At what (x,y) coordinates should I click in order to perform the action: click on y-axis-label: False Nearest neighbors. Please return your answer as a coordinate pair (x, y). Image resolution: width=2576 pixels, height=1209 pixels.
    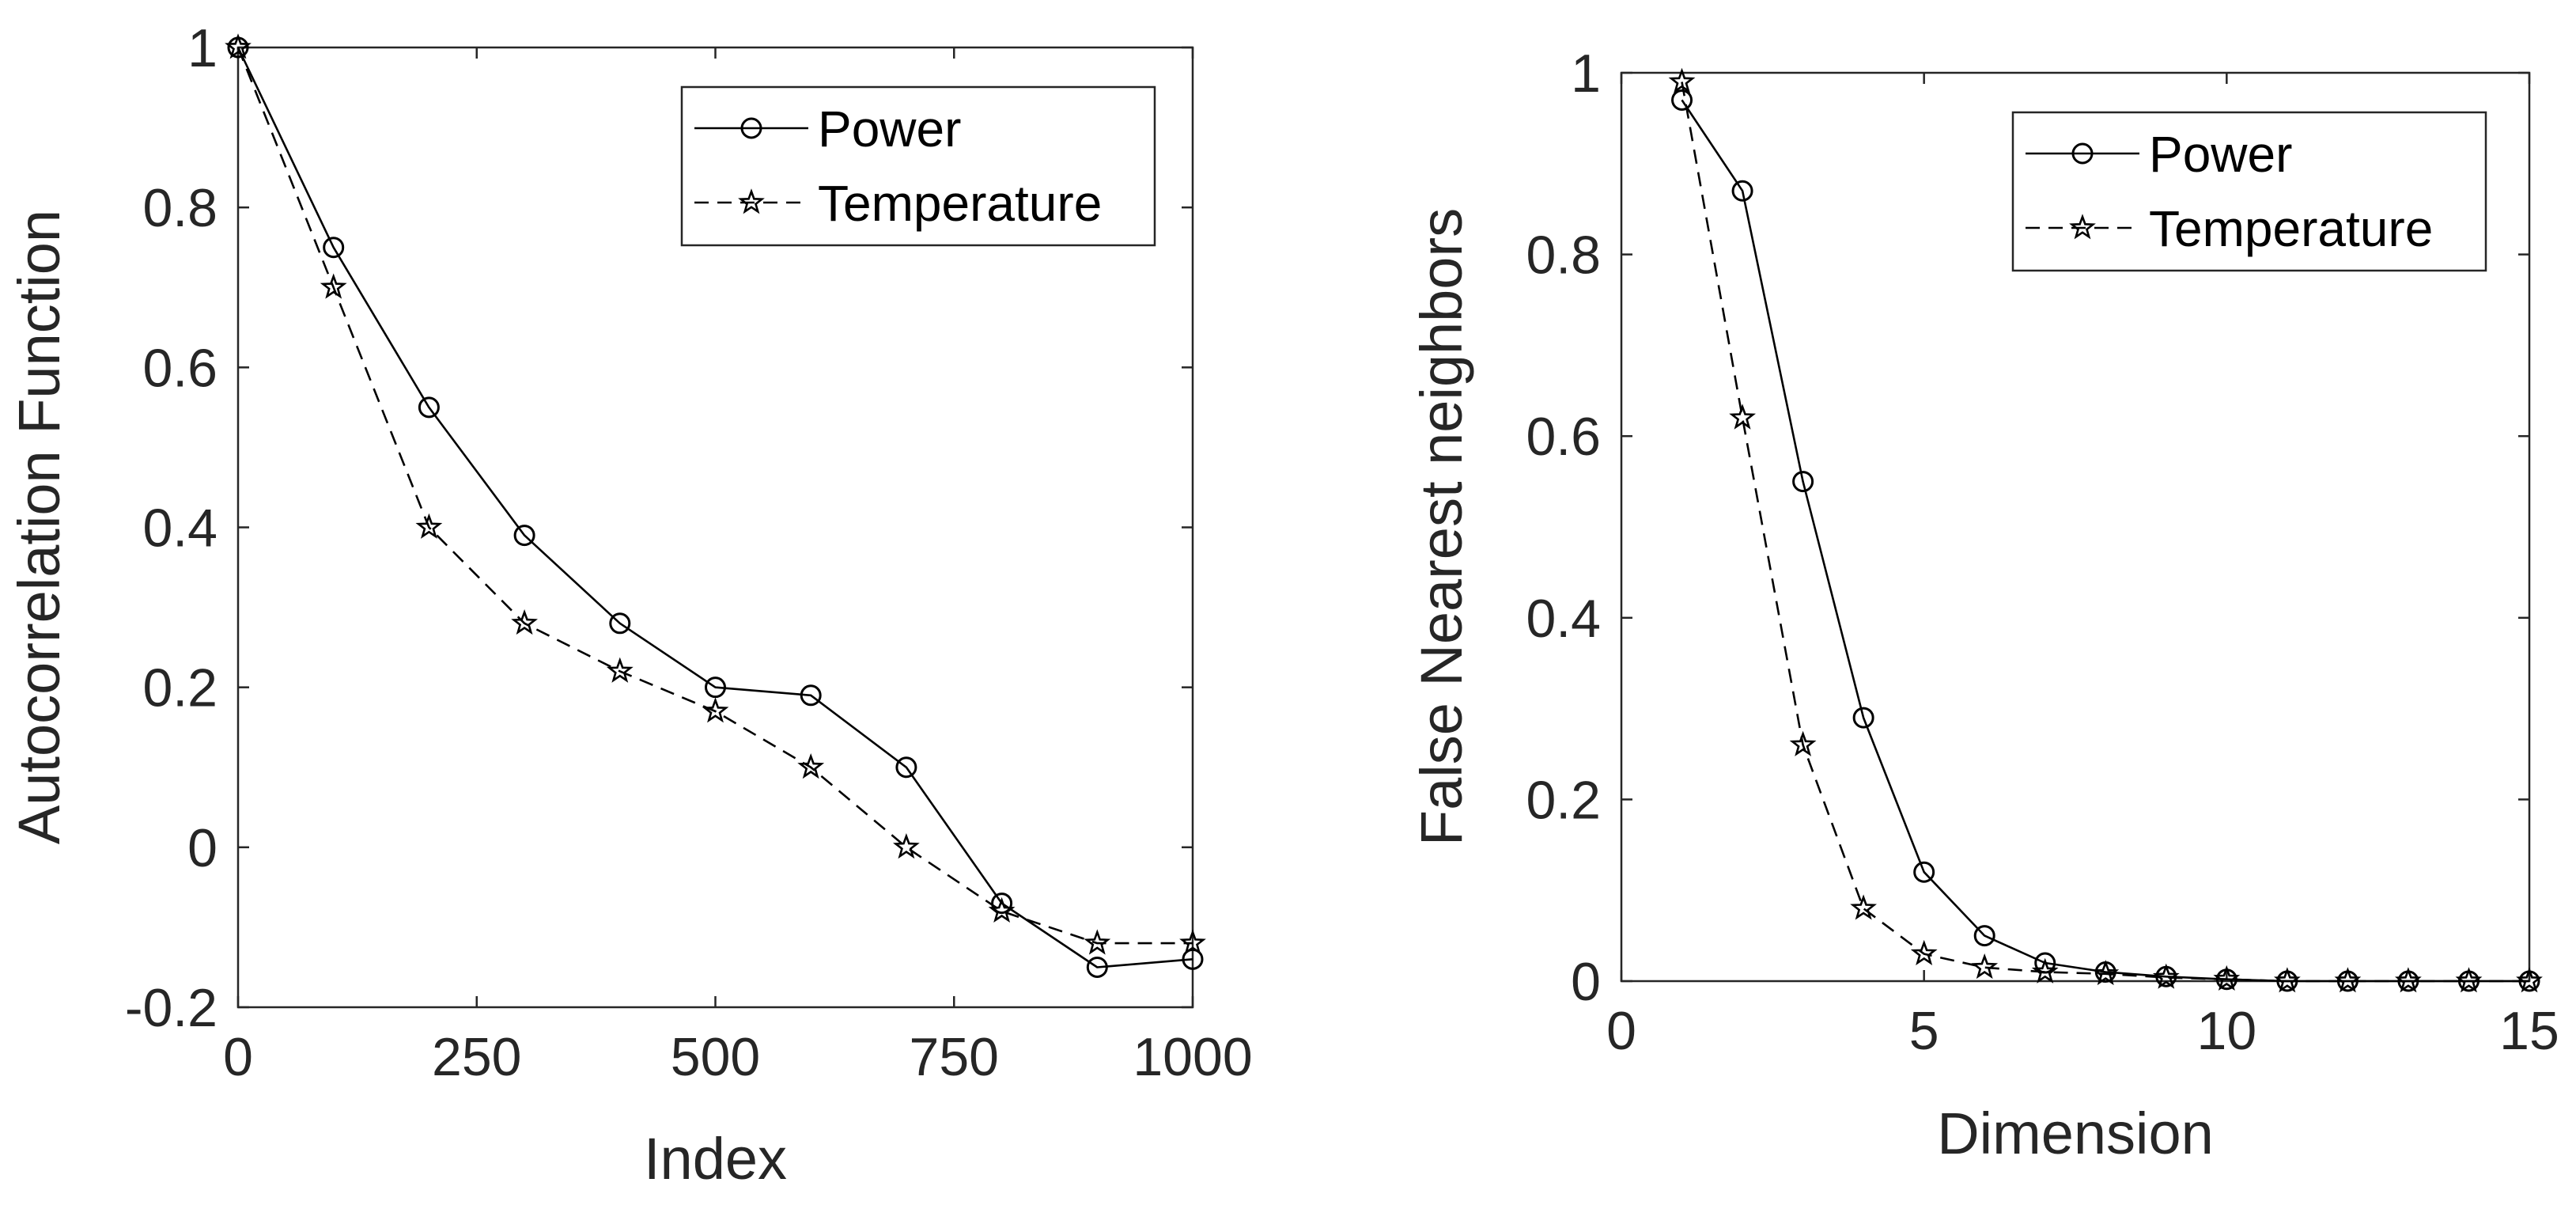
    Looking at the image, I should click on (1442, 527).